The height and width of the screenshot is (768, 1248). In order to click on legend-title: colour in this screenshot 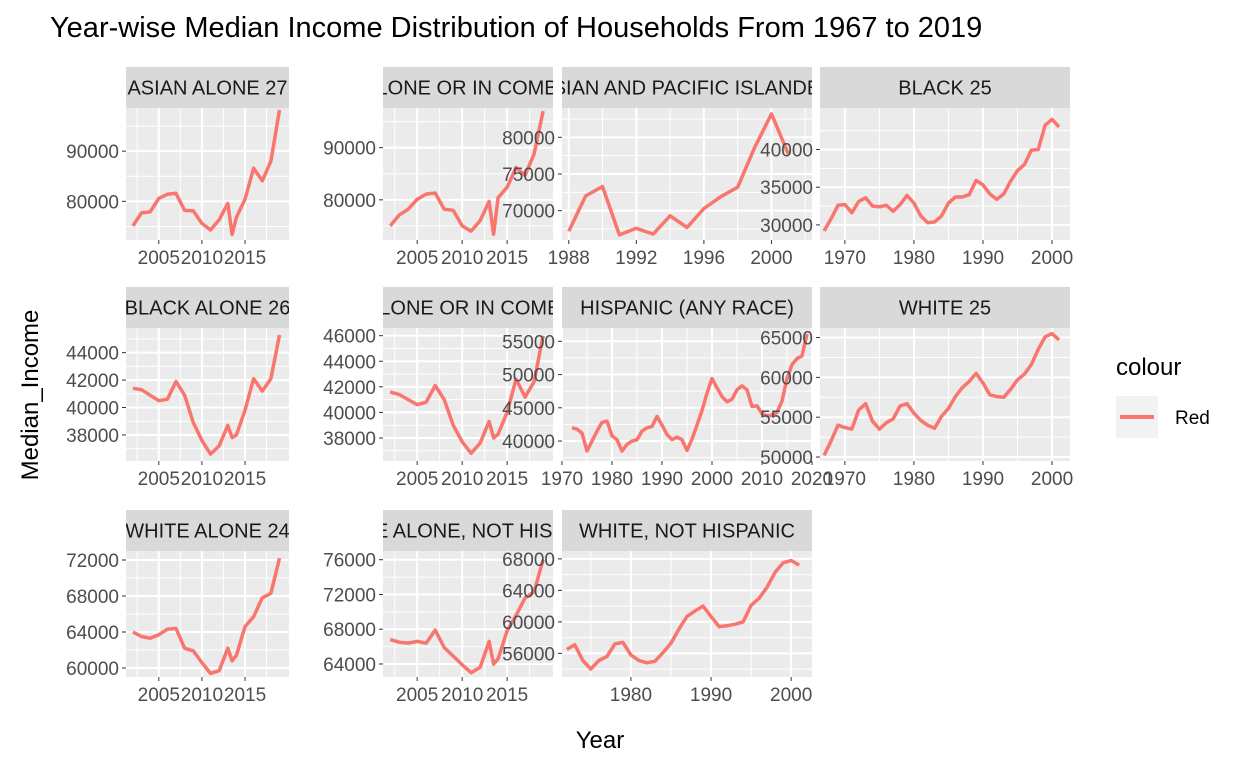, I will do `click(1148, 367)`.